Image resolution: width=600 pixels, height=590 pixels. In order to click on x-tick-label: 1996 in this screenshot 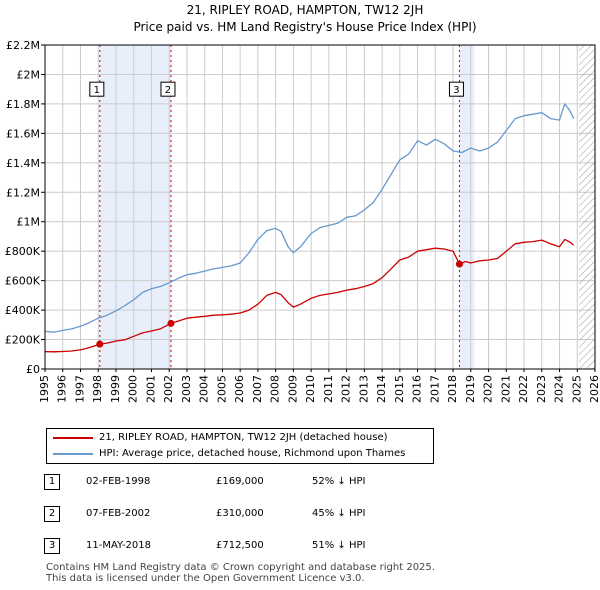, I will do `click(62, 389)`.